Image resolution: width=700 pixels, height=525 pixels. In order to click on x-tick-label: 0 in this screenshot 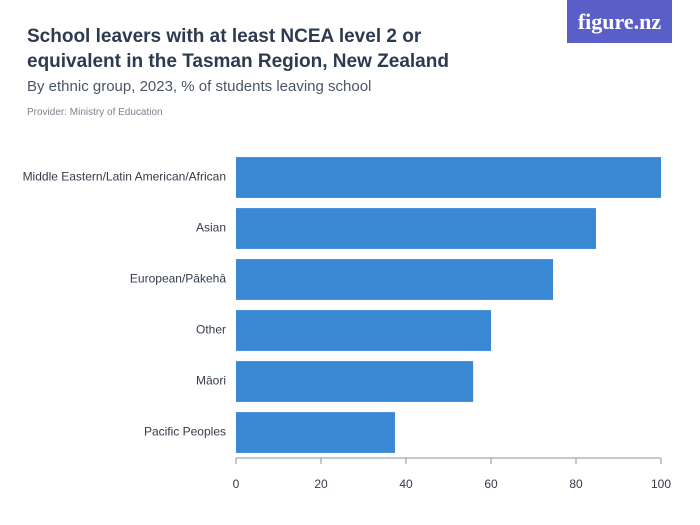, I will do `click(236, 484)`.